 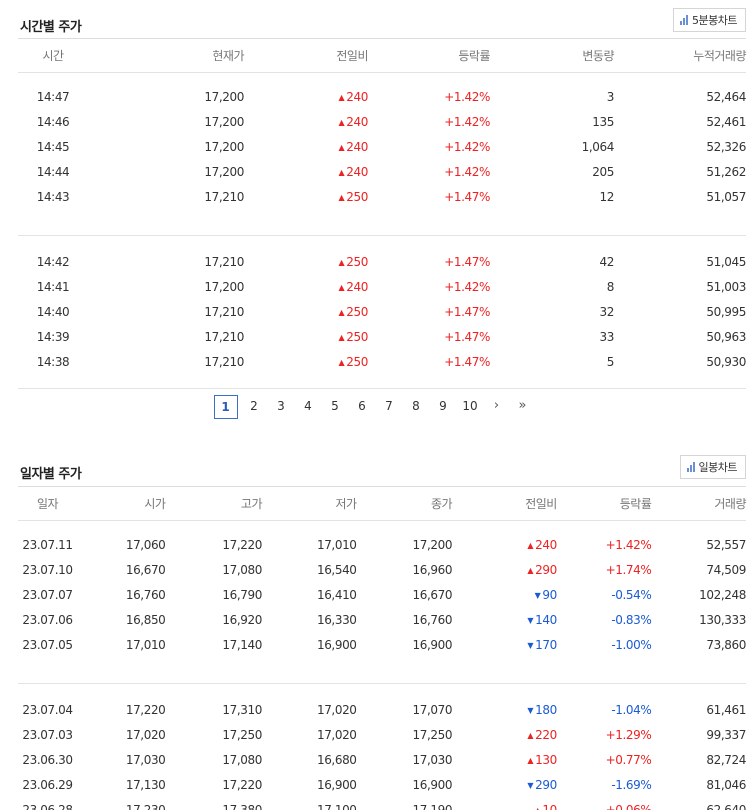 I want to click on close-cell: 16,900, so click(x=432, y=785).